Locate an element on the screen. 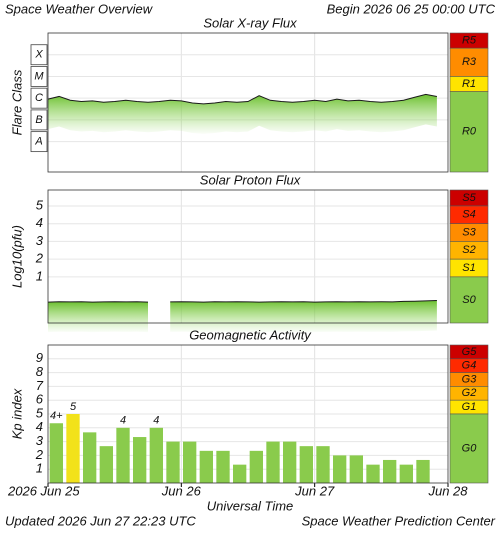 The width and height of the screenshot is (500, 533). value-label: 4+ is located at coordinates (56, 416).